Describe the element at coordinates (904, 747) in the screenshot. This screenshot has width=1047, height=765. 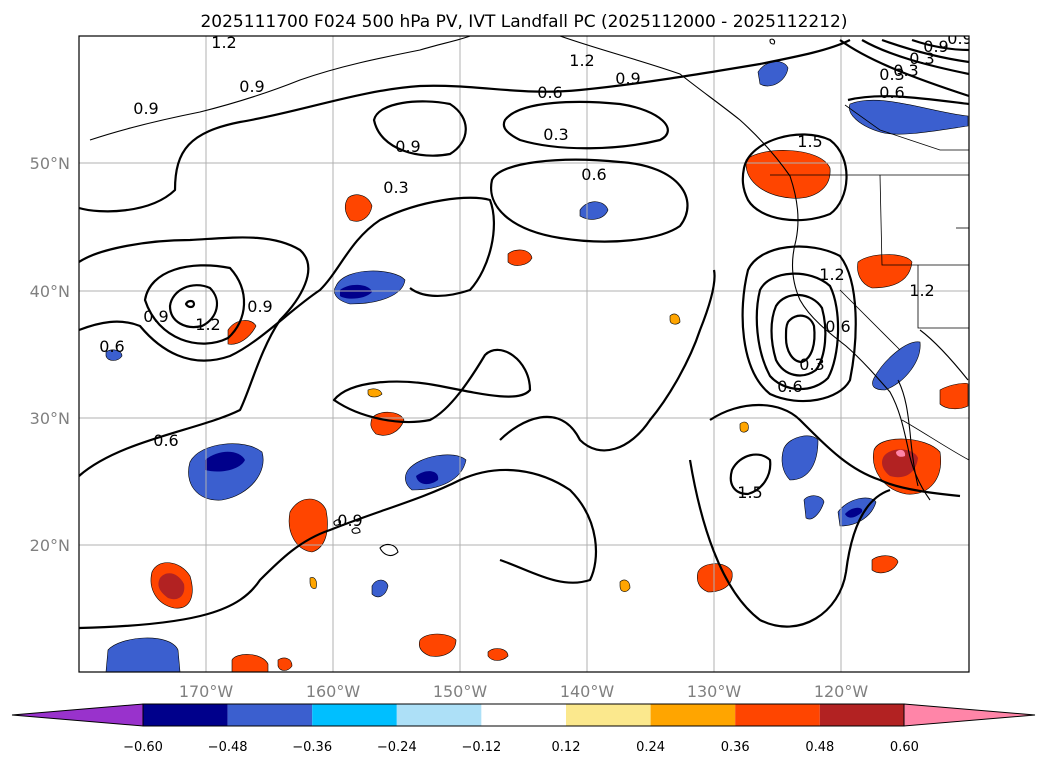
I see `colorbar-tick: 0.60` at that location.